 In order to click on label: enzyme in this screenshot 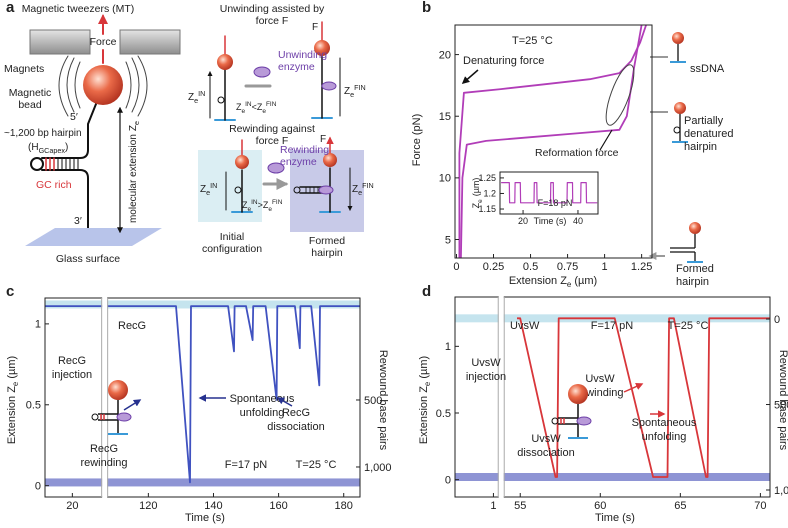, I will do `click(298, 162)`.